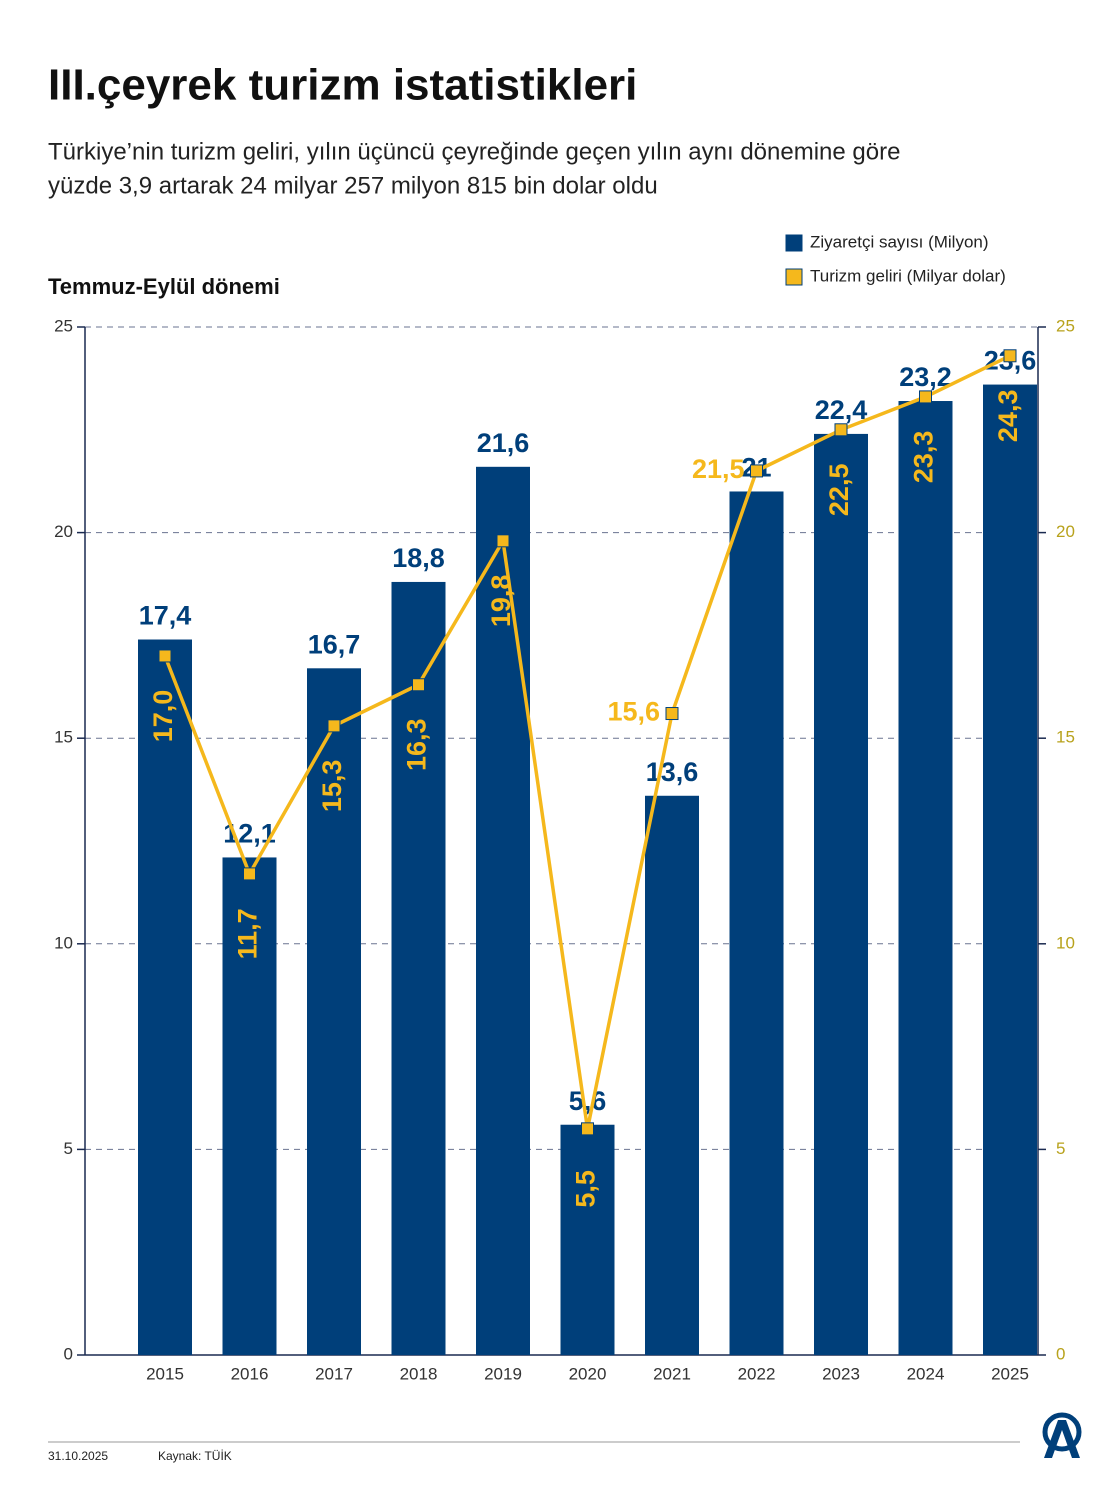 The image size is (1120, 1493). I want to click on y-tick-label: 25, so click(63, 325).